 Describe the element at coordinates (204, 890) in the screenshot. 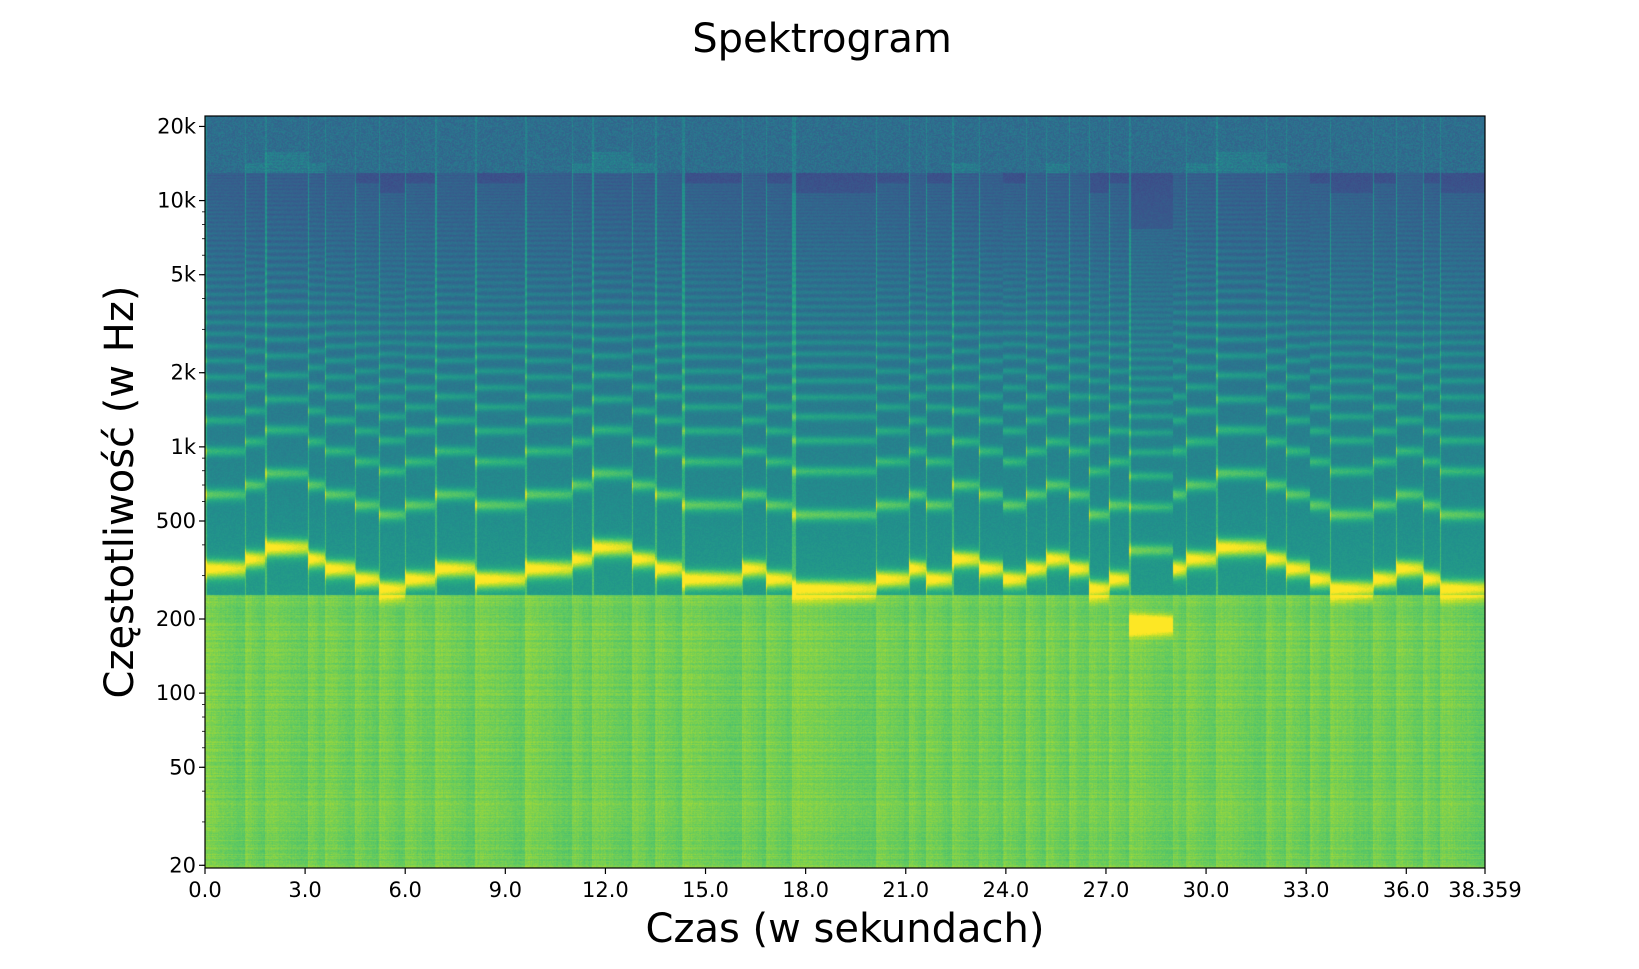

I see `x-tick-label: 0.0` at that location.